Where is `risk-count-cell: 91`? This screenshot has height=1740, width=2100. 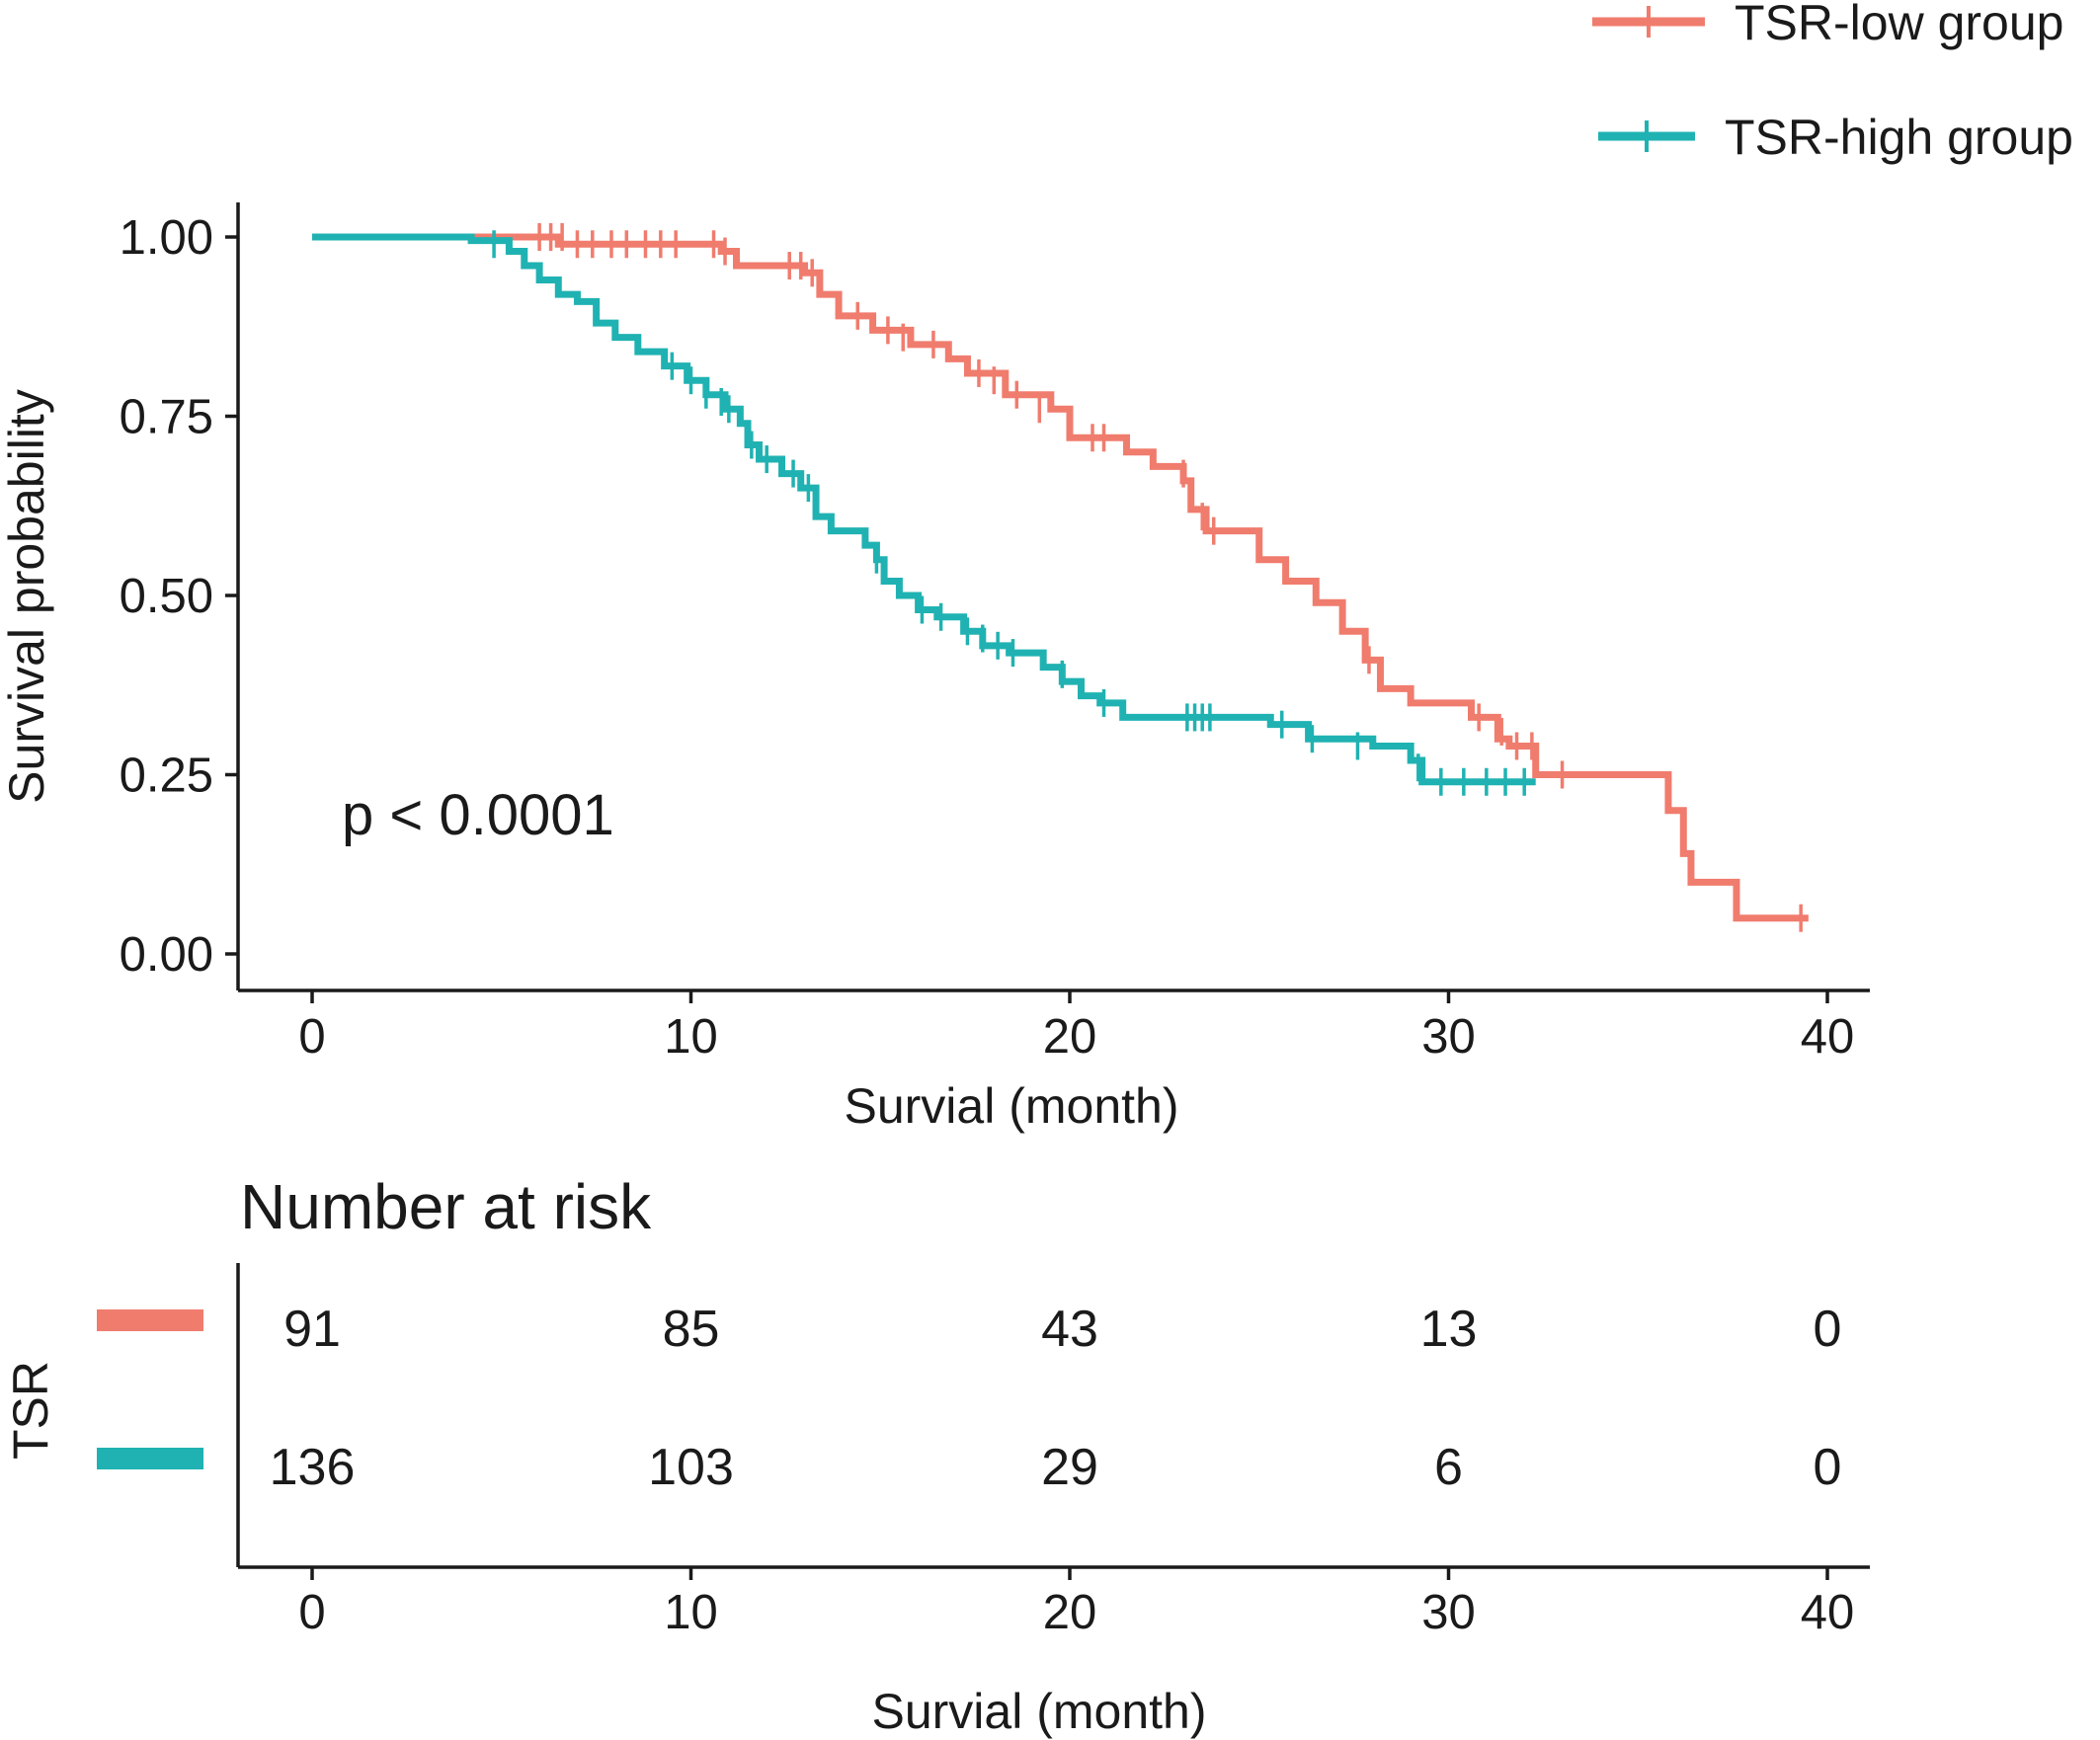 risk-count-cell: 91 is located at coordinates (312, 1330).